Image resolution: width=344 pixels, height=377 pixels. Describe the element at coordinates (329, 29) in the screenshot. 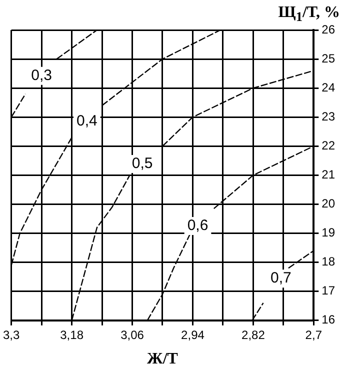

I see `y-tick-label: 26` at that location.